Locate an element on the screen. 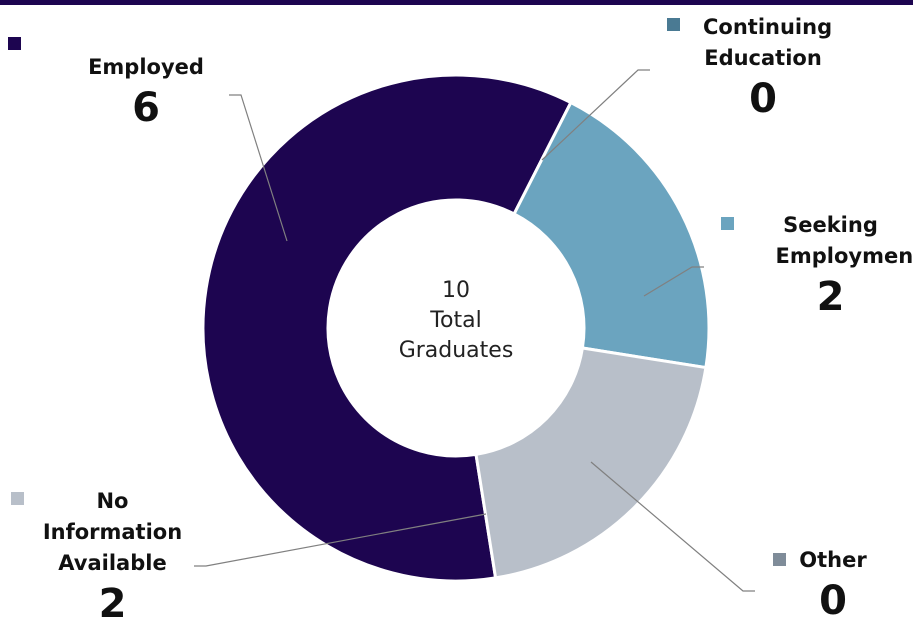 This screenshot has width=913, height=632. data-label-employed: Employed 6 is located at coordinates (146, 93).